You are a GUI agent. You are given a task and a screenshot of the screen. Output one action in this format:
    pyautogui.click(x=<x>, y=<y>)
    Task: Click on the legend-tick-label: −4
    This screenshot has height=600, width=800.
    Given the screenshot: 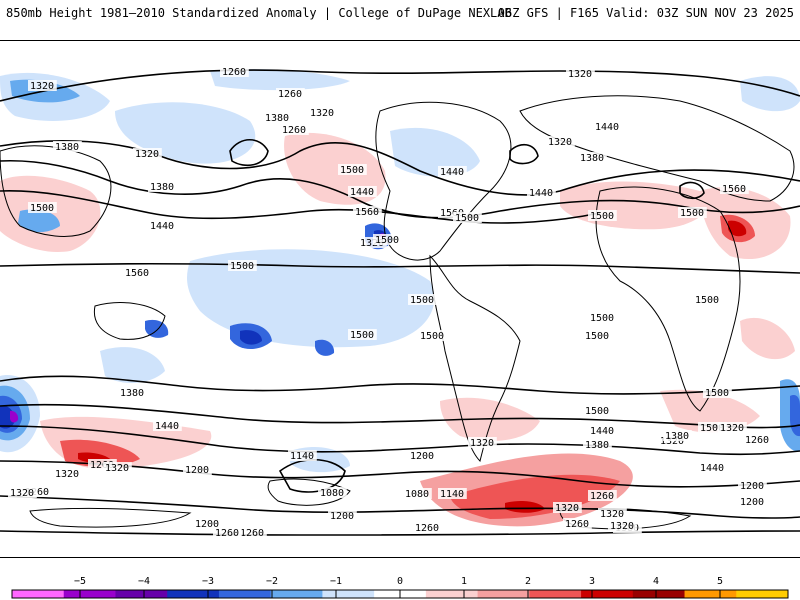 What is the action you would take?
    pyautogui.click(x=144, y=581)
    